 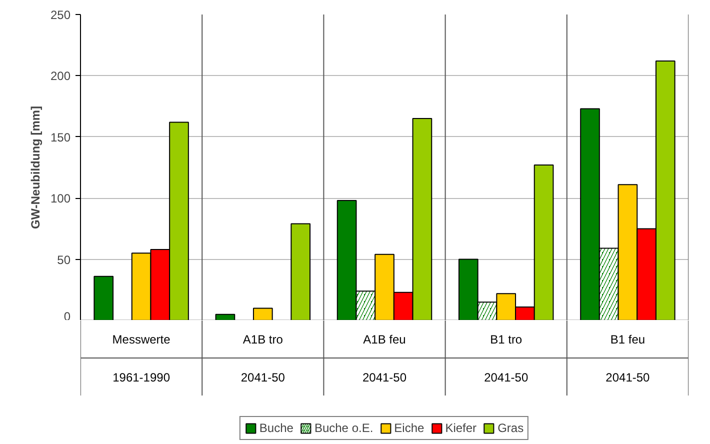 What do you see at coordinates (60, 15) in the screenshot?
I see `y-tick-label: 250` at bounding box center [60, 15].